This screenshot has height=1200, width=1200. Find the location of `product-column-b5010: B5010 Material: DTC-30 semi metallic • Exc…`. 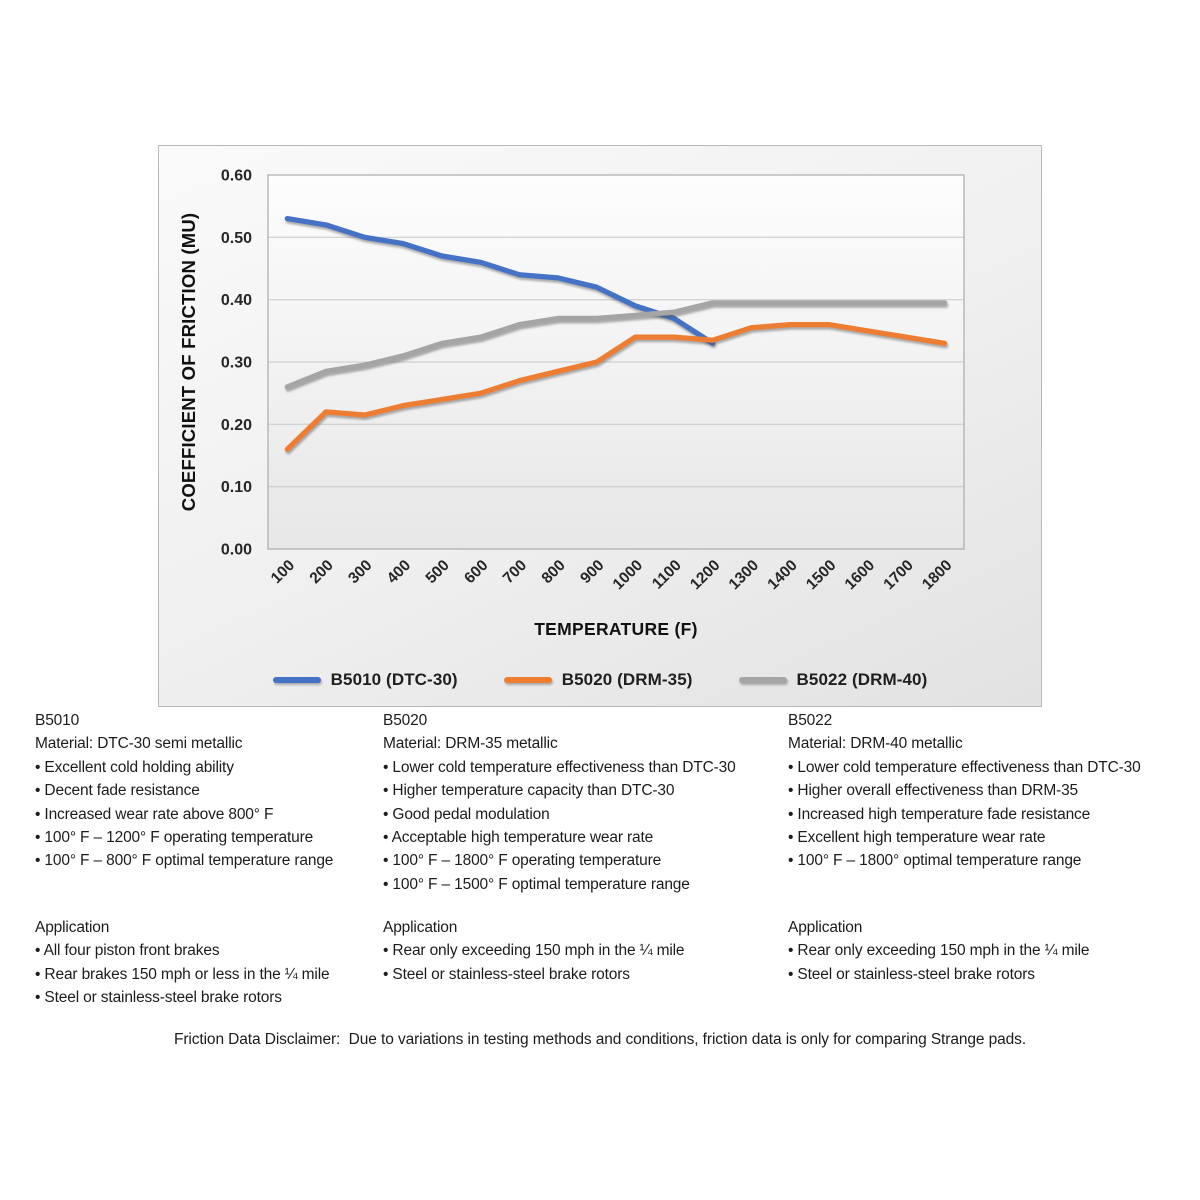

product-column-b5010: B5010 Material: DTC-30 semi metallic • Exc… is located at coordinates (184, 791).